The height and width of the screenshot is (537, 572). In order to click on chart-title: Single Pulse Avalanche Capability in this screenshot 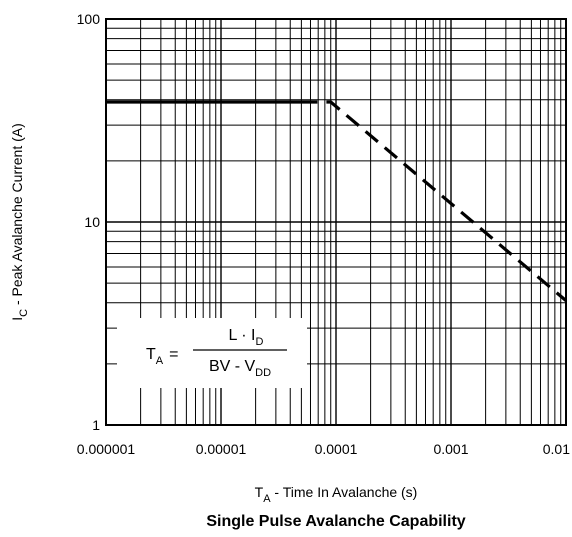, I will do `click(335, 521)`.